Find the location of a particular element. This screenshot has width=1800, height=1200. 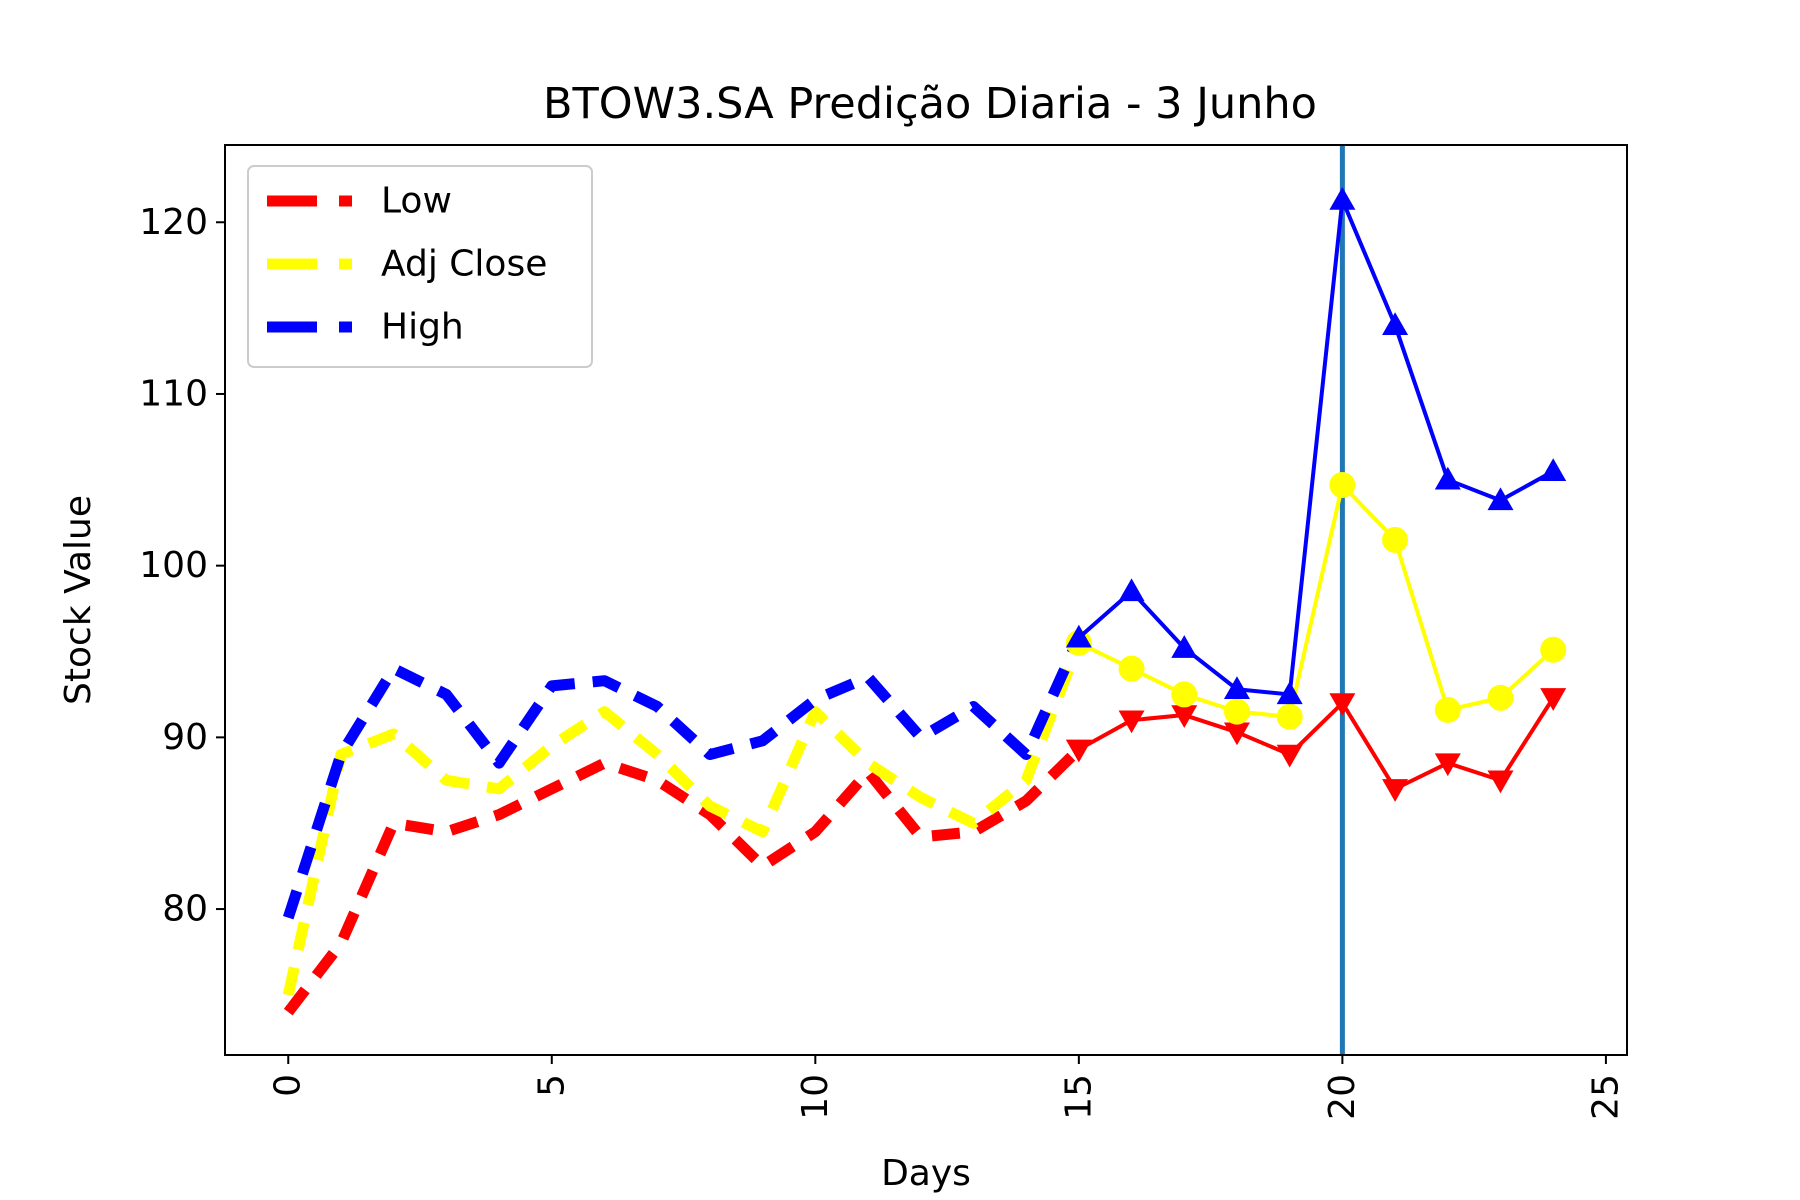

x-tick-label: 0 is located at coordinates (288, 1085).